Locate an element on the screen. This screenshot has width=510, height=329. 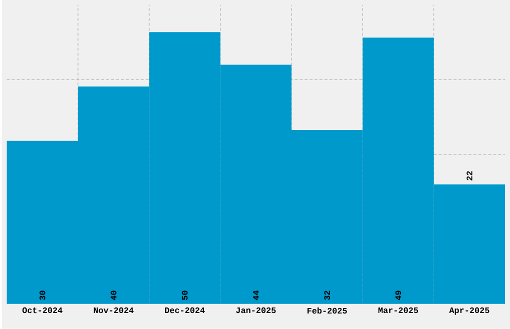
x-tick-label: Apr-2025 is located at coordinates (469, 311).